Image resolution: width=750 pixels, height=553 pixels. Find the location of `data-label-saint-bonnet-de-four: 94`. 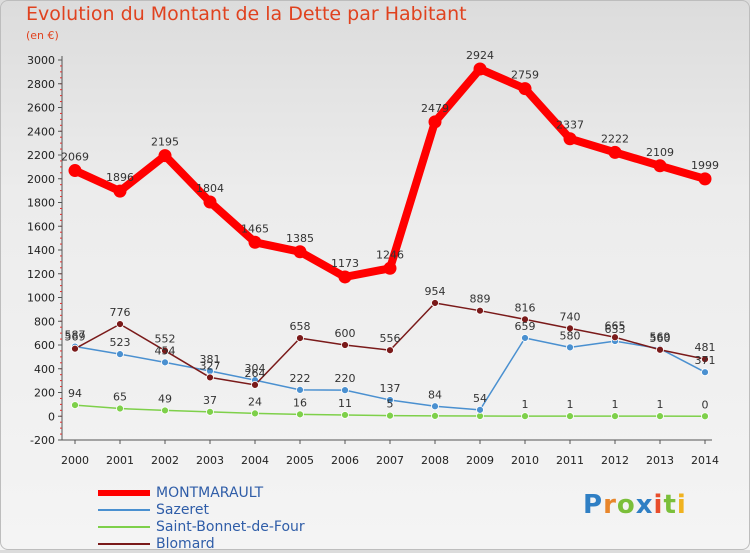

data-label-saint-bonnet-de-four: 94 is located at coordinates (75, 393).